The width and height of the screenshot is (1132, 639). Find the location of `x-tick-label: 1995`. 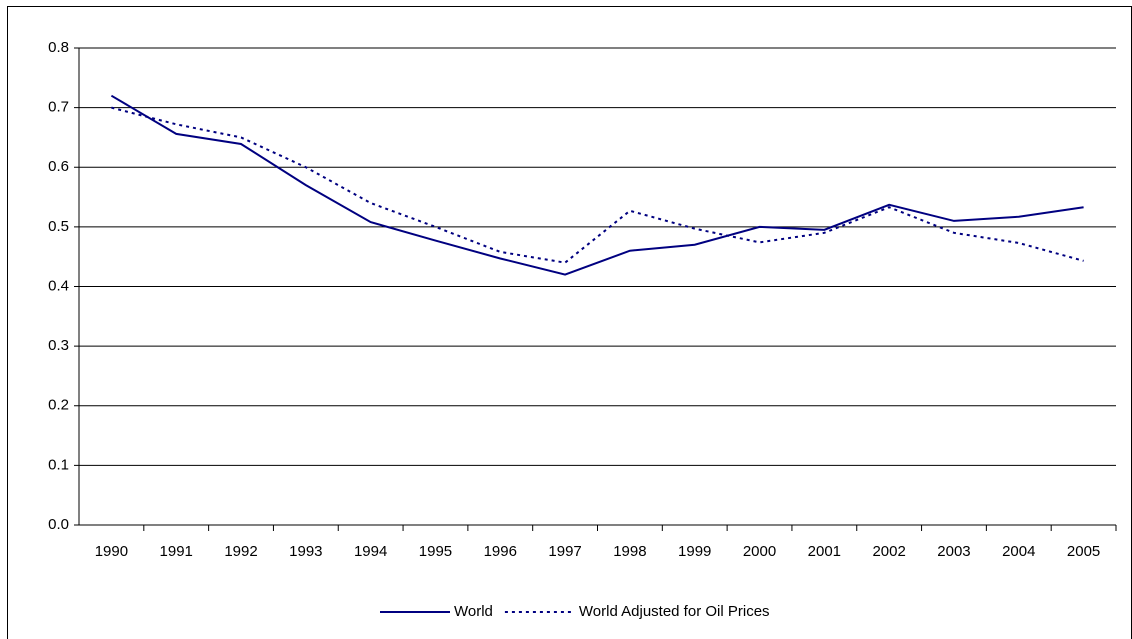

x-tick-label: 1995 is located at coordinates (435, 551).